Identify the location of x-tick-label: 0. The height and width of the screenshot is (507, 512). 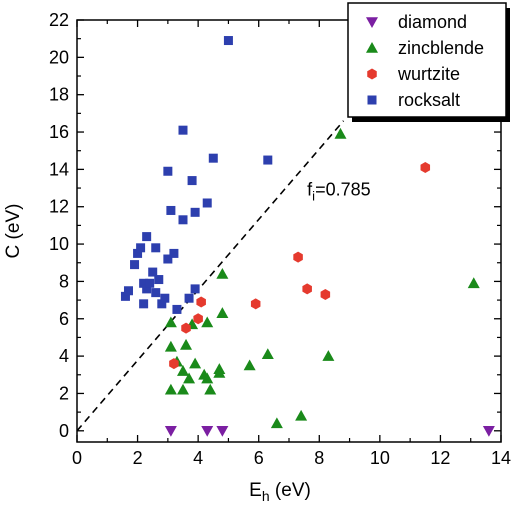
(77, 458).